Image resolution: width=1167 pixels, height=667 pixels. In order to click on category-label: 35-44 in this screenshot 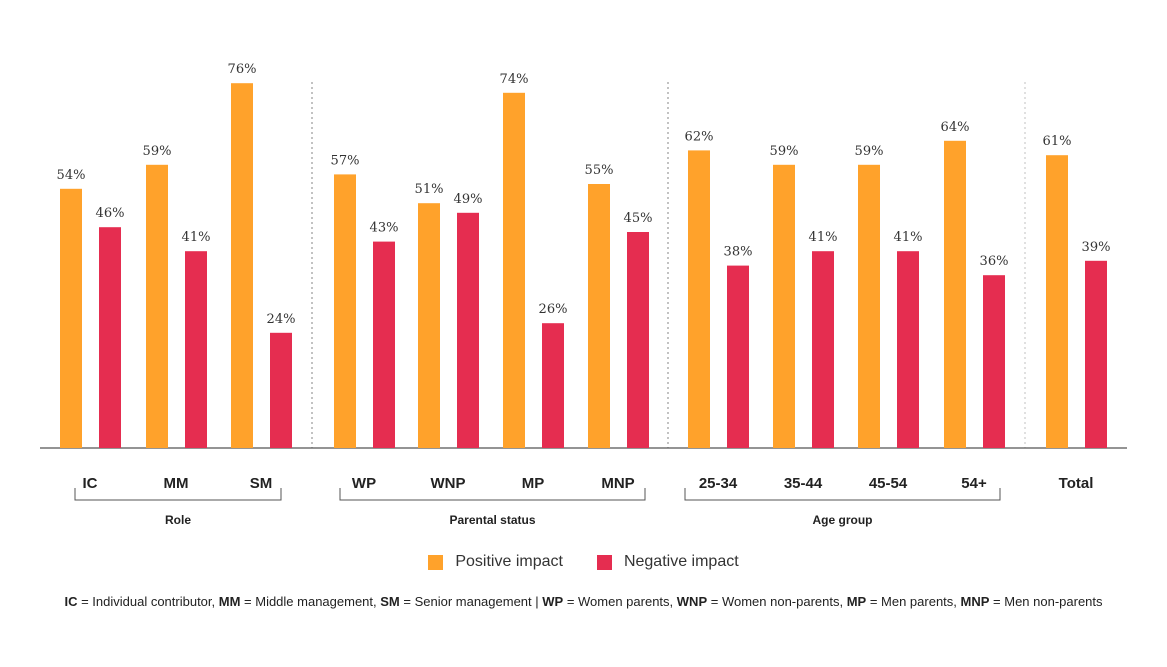, I will do `click(803, 483)`.